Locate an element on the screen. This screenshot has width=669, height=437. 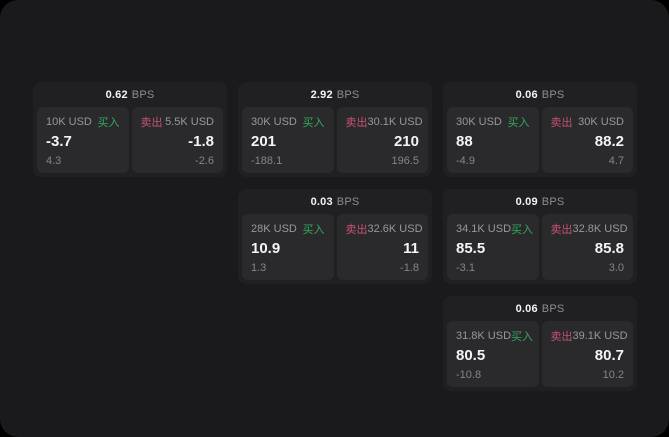
sell-sub-value: 10.2 is located at coordinates (613, 375).